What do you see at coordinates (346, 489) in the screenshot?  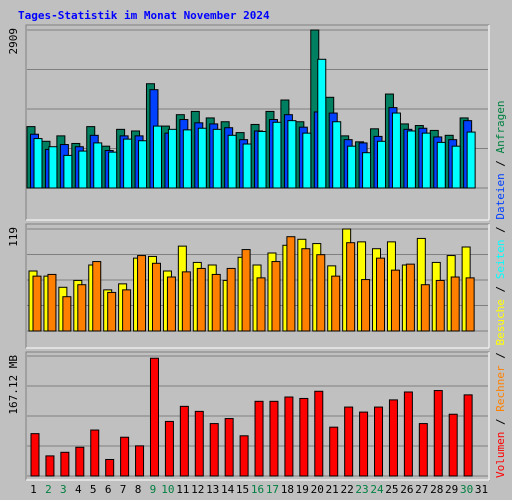 I see `x-tick-label-day-22: 22` at bounding box center [346, 489].